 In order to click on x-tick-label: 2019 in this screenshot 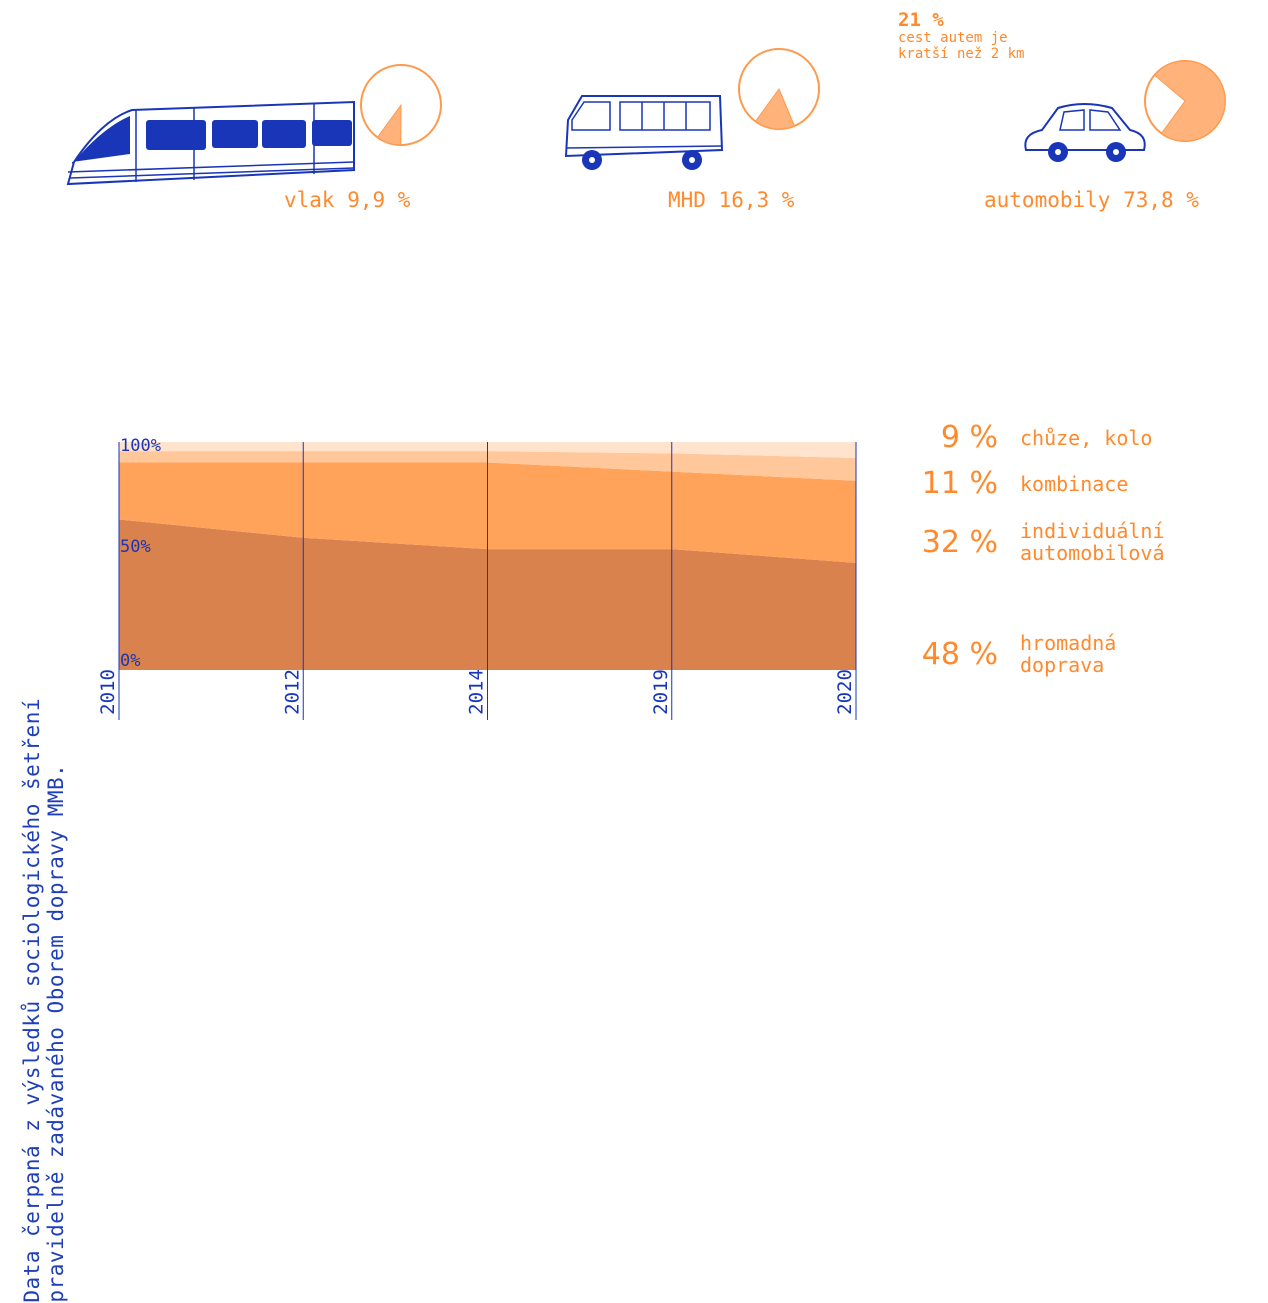, I will do `click(661, 692)`.